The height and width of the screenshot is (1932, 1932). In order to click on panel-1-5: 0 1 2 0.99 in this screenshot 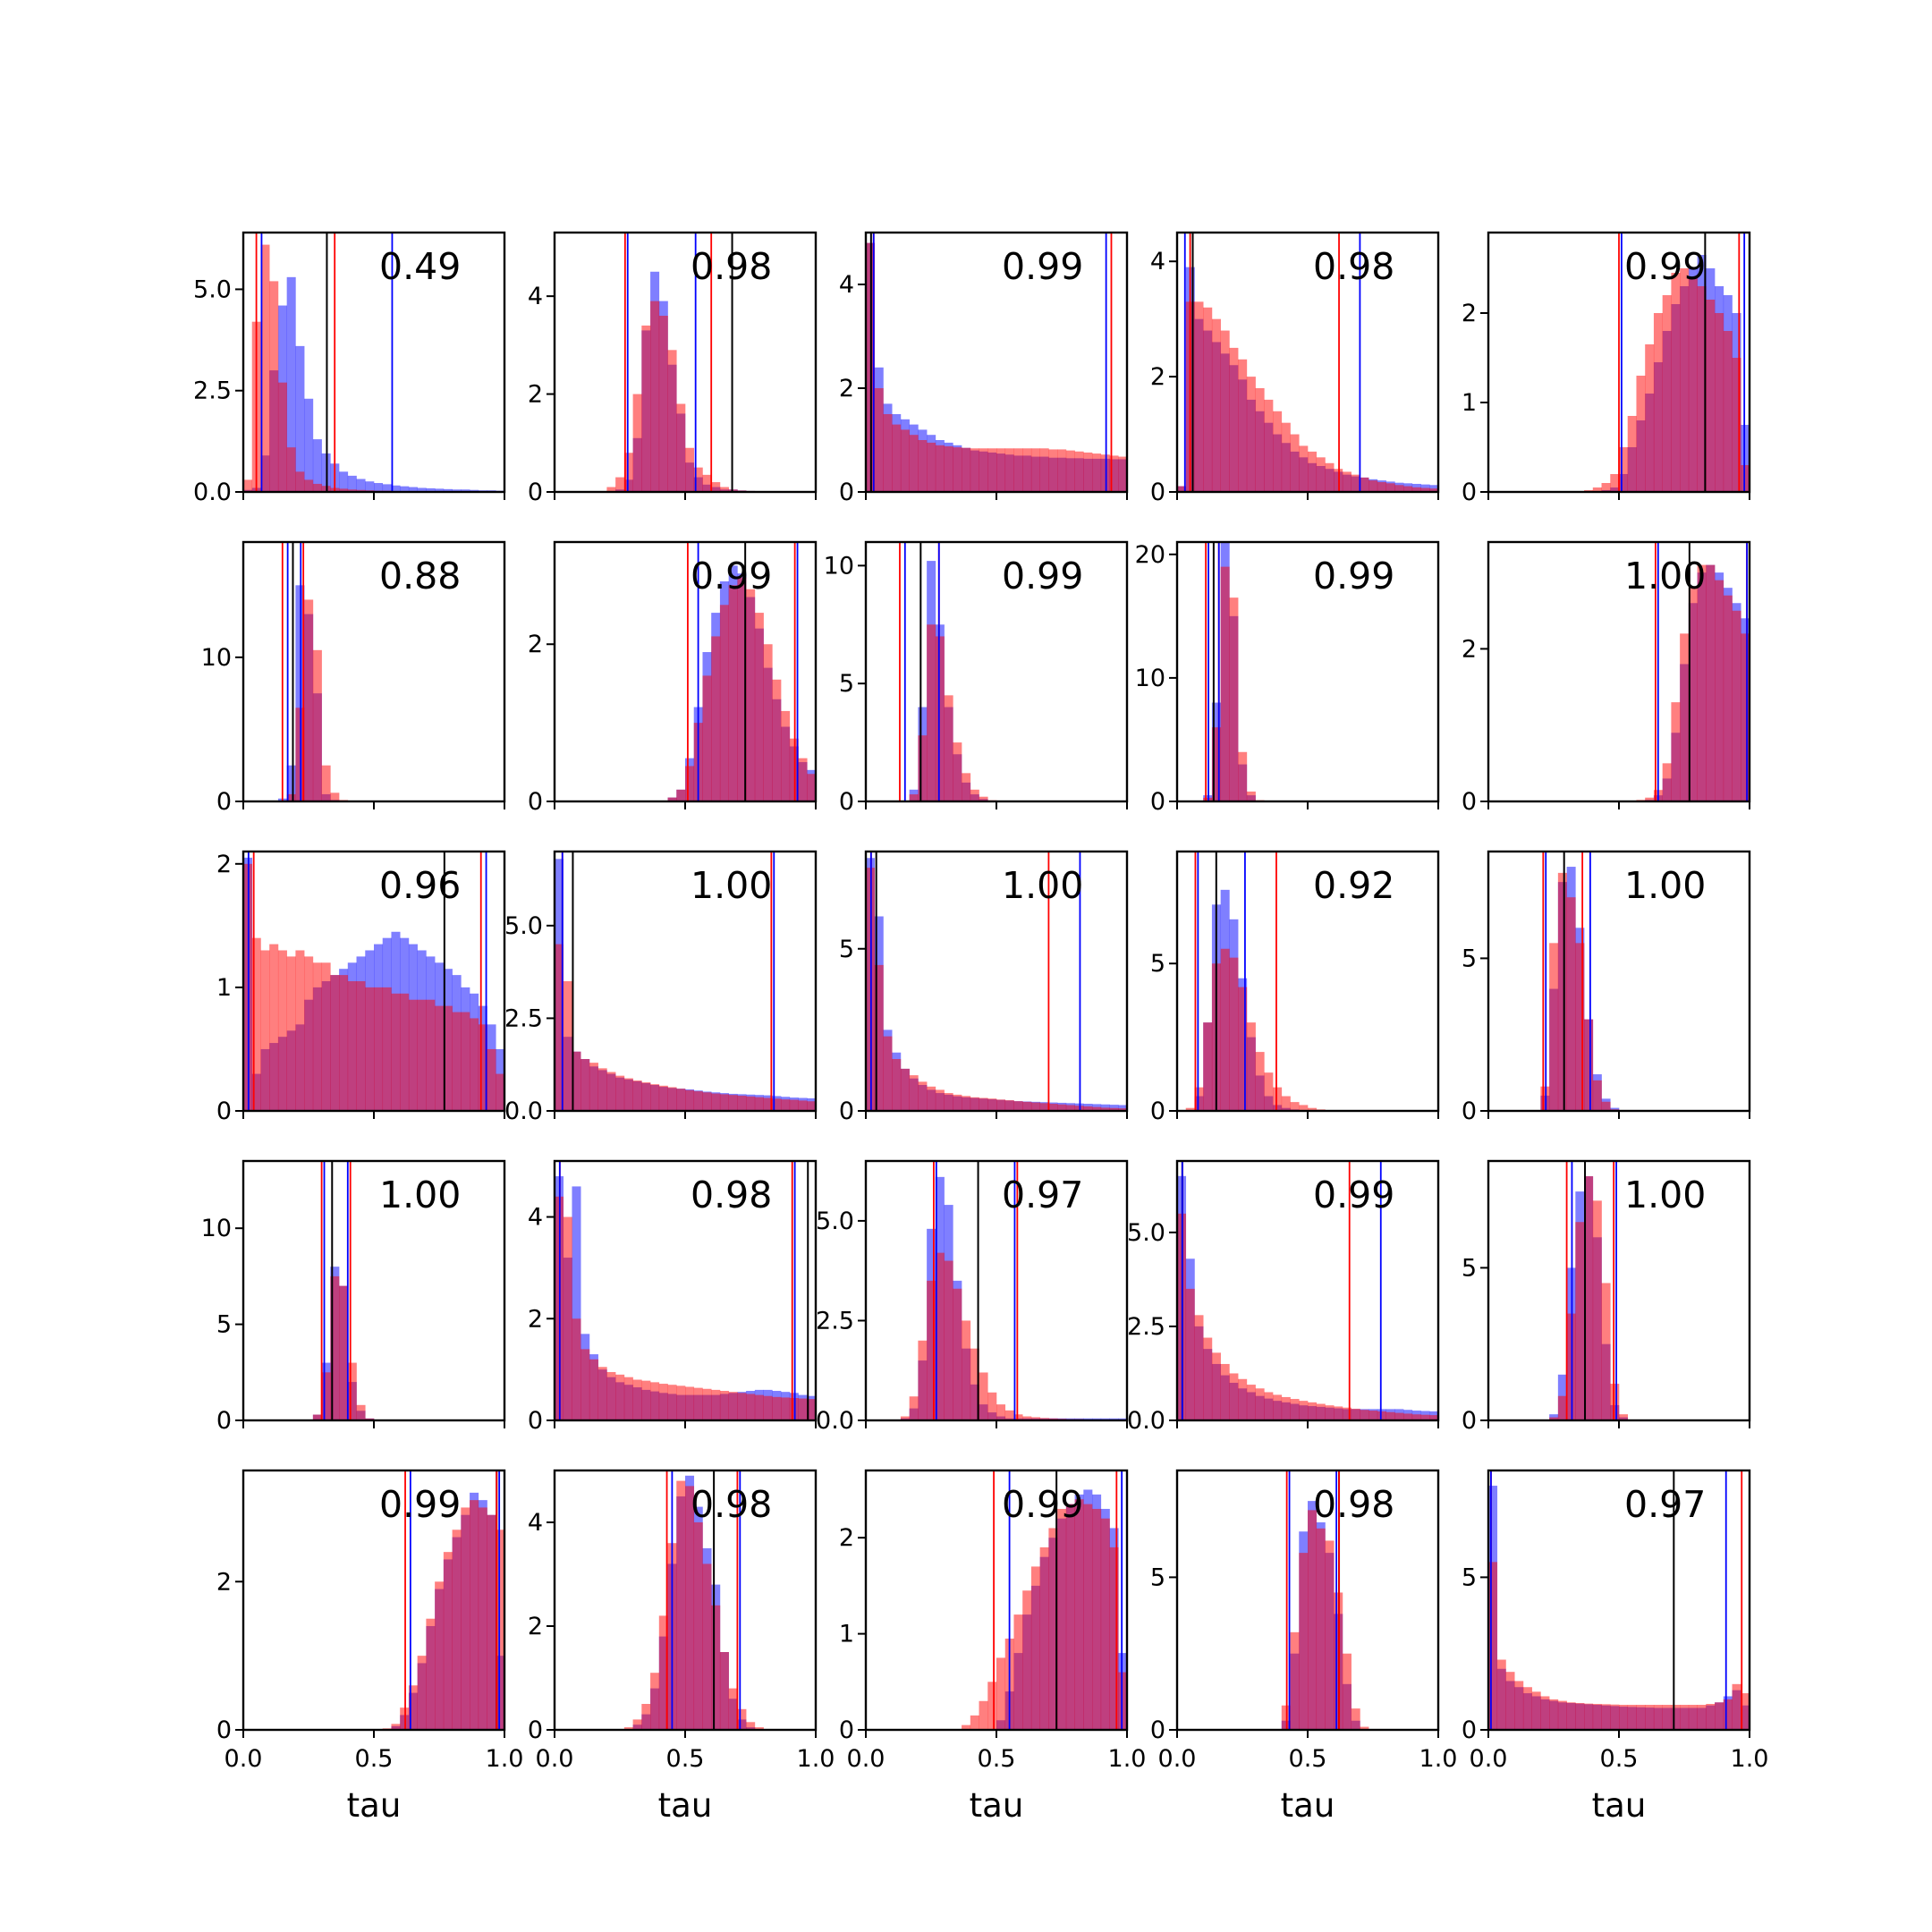, I will do `click(1606, 368)`.